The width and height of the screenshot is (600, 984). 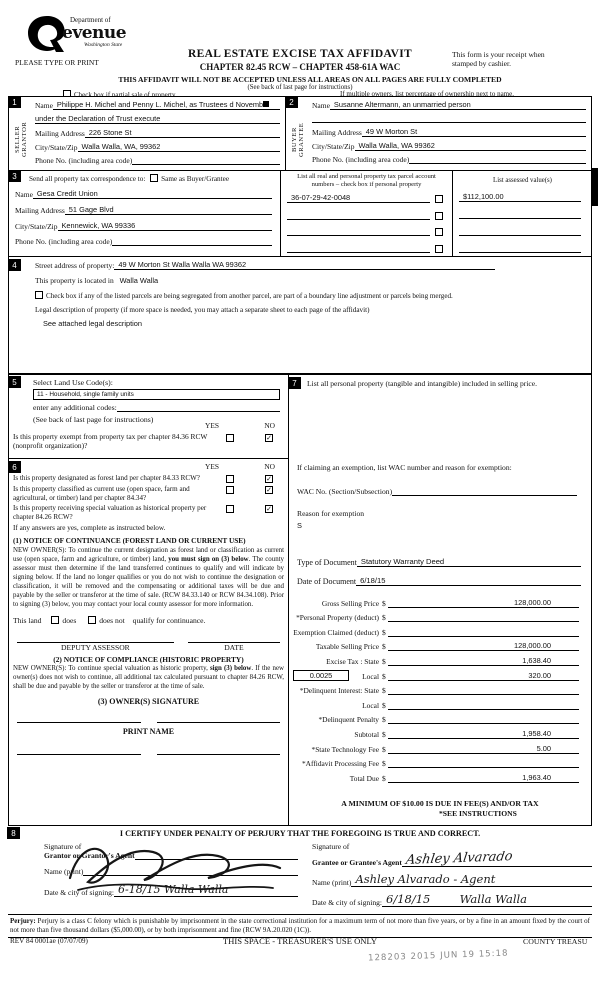 I want to click on reason-exemption-label: Reason for exemption, so click(x=331, y=513).